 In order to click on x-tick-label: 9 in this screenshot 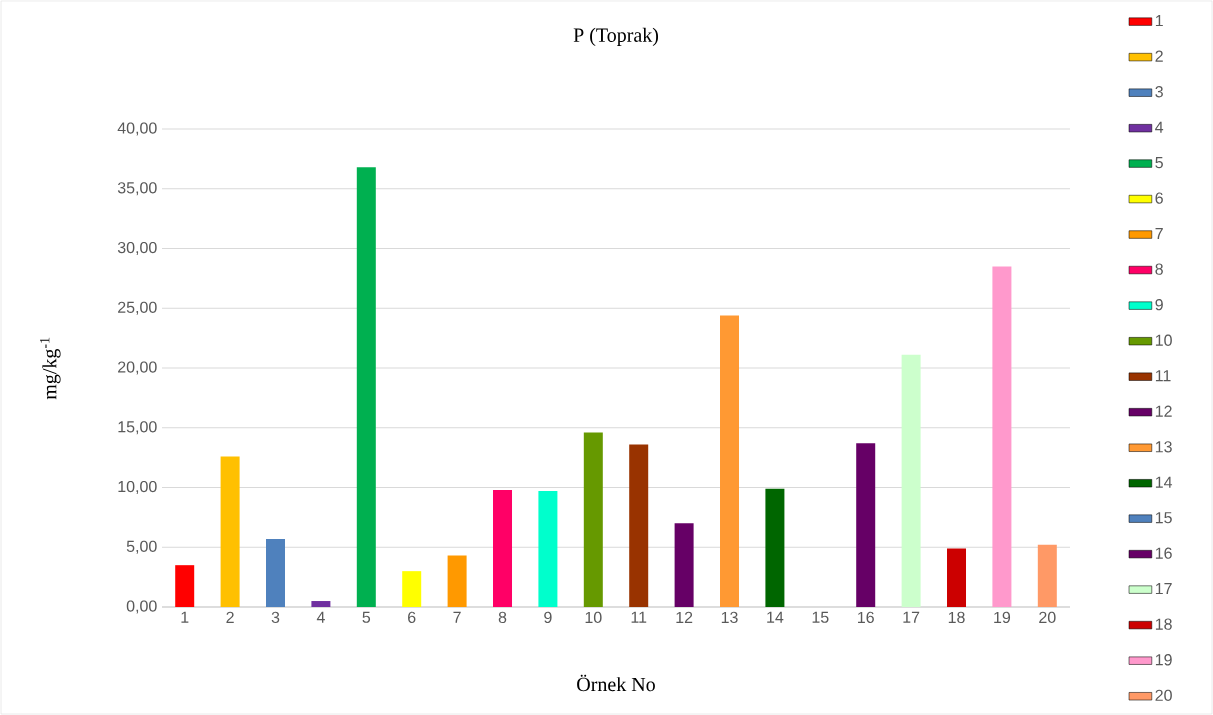, I will do `click(548, 617)`.